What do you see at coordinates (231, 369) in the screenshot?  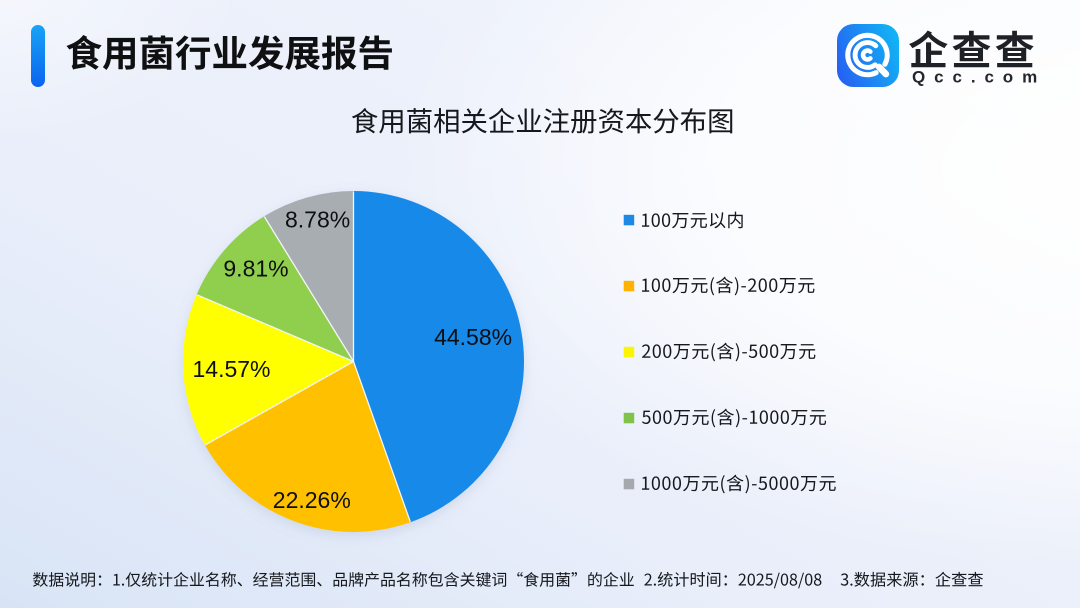 I see `svg-text: 14.57%` at bounding box center [231, 369].